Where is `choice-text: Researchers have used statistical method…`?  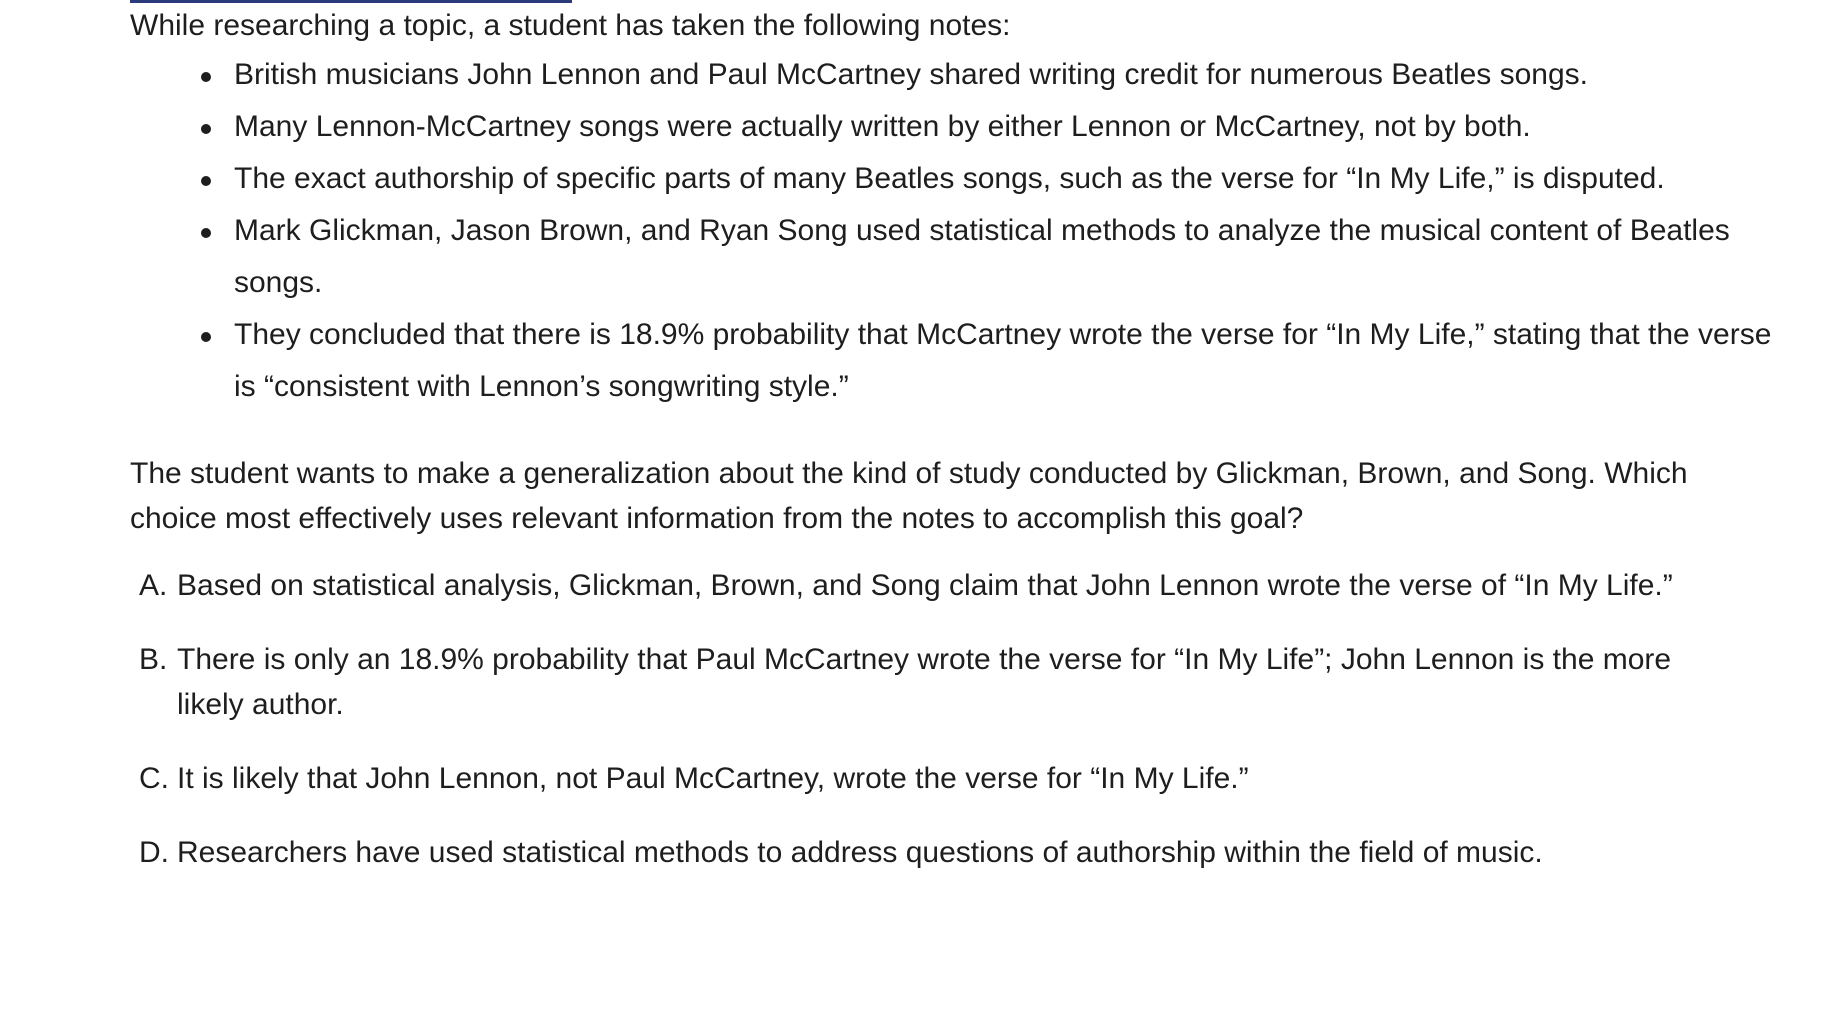
choice-text: Researchers have used statistical method… is located at coordinates (860, 852).